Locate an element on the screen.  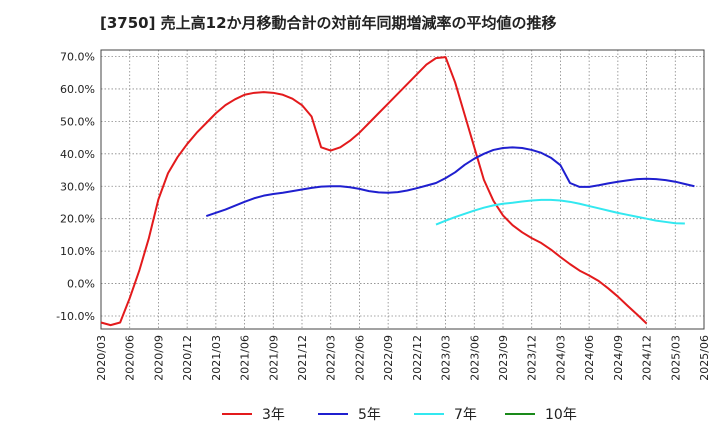
x-tick-label: 2023/06 is located at coordinates (474, 358).